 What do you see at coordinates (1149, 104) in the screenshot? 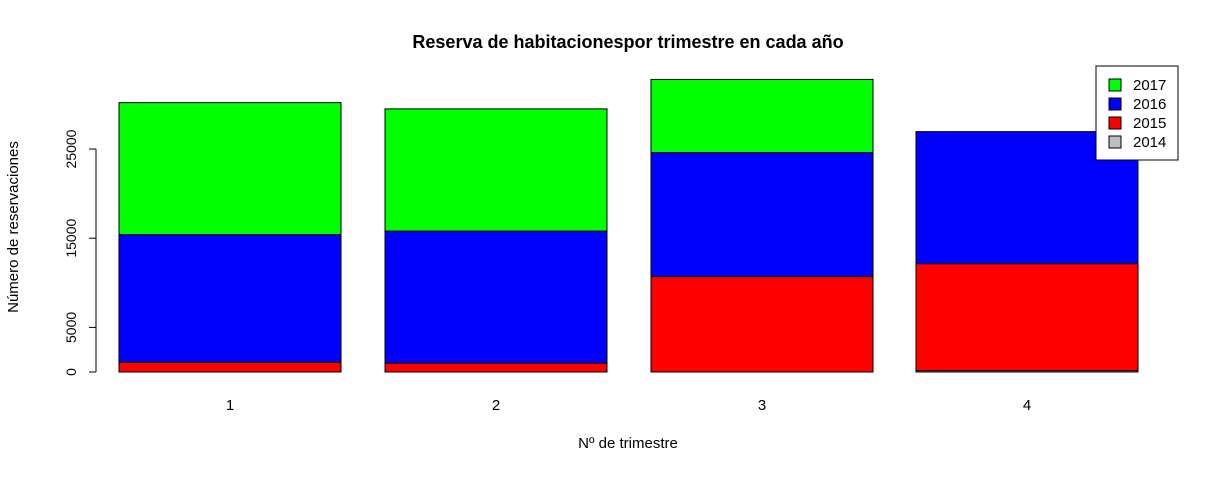
I see `legend-label-2016: 2016` at bounding box center [1149, 104].